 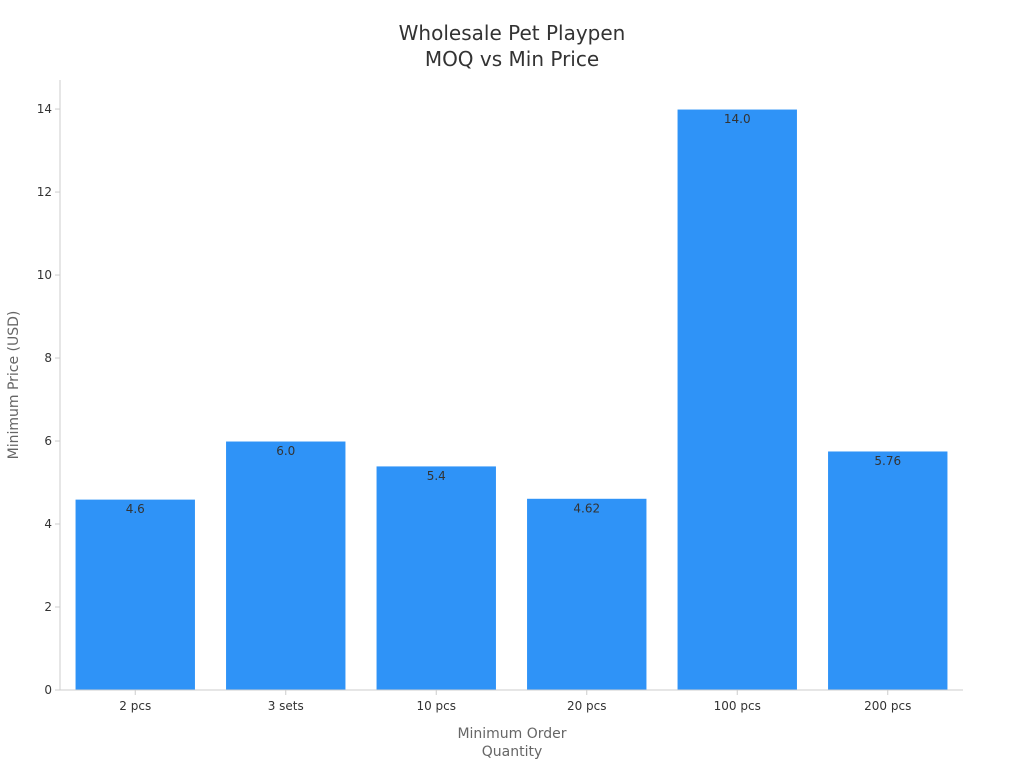 I want to click on bar-value-label: 5.76, so click(x=887, y=461).